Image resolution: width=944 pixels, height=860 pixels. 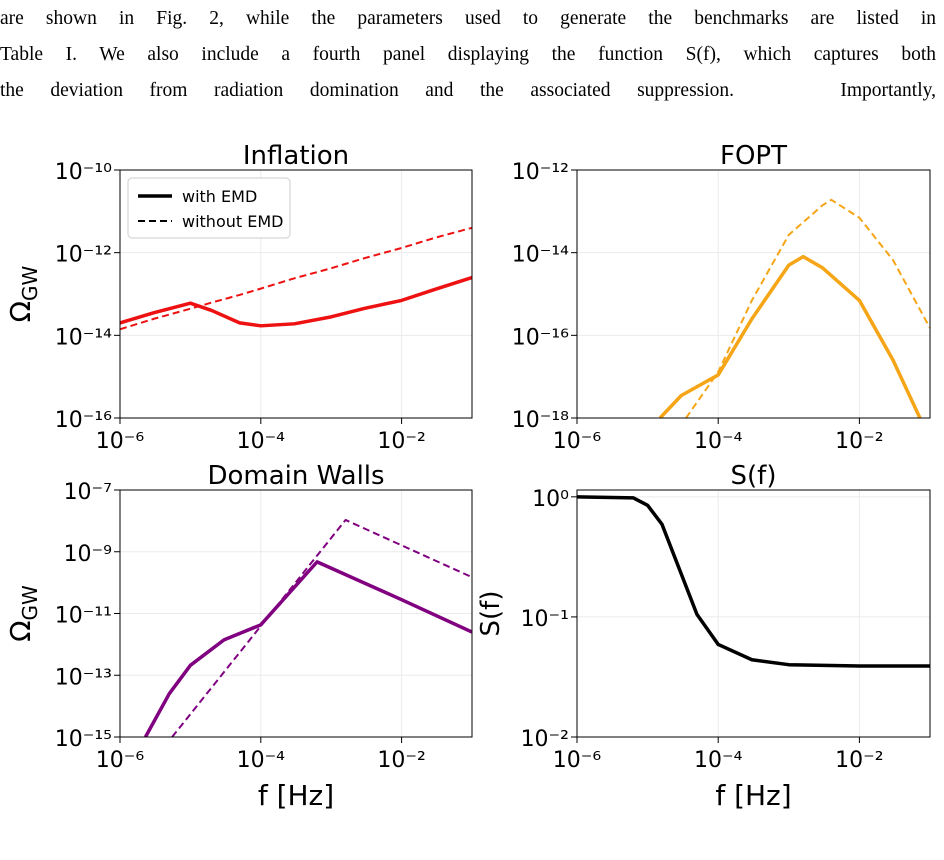 What do you see at coordinates (83, 739) in the screenshot?
I see `y-tick-label: 10⁻¹⁵` at bounding box center [83, 739].